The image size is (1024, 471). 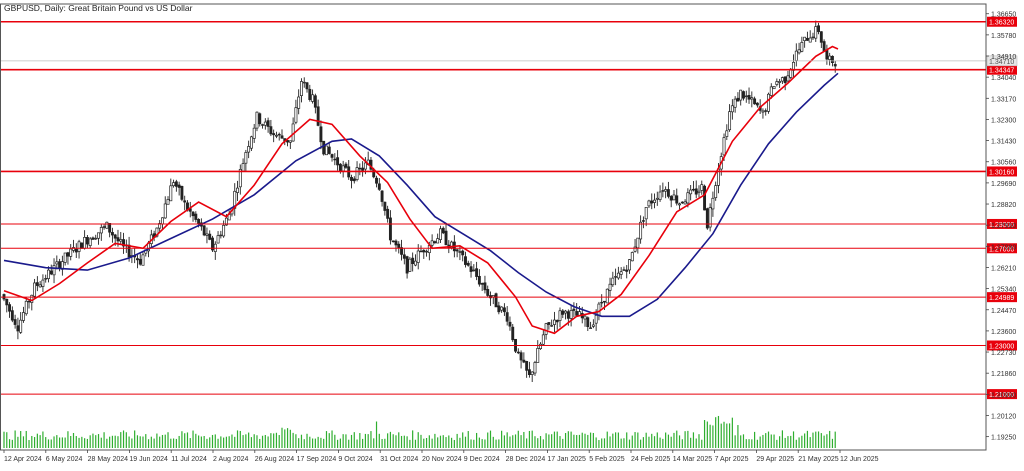 What do you see at coordinates (1003, 163) in the screenshot?
I see `y-tick-label: 1.30560` at bounding box center [1003, 163].